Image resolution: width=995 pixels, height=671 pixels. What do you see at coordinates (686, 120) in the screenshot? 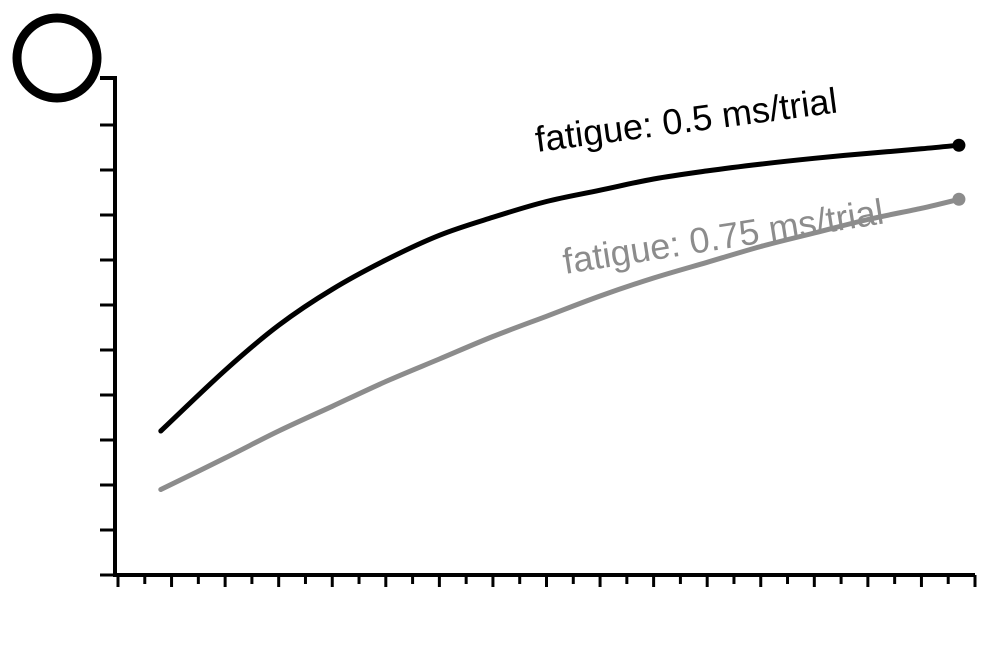
I see `series-label-fatigue-0-5: fatigue: 0.5 ms/trial` at bounding box center [686, 120].